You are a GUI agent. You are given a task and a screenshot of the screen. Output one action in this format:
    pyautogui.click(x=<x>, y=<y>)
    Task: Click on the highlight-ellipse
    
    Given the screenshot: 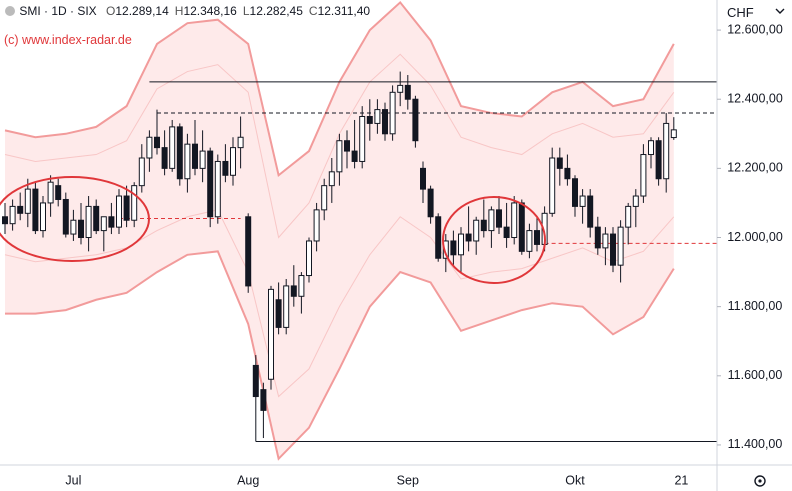 What is the action you would take?
    pyautogui.click(x=75, y=219)
    